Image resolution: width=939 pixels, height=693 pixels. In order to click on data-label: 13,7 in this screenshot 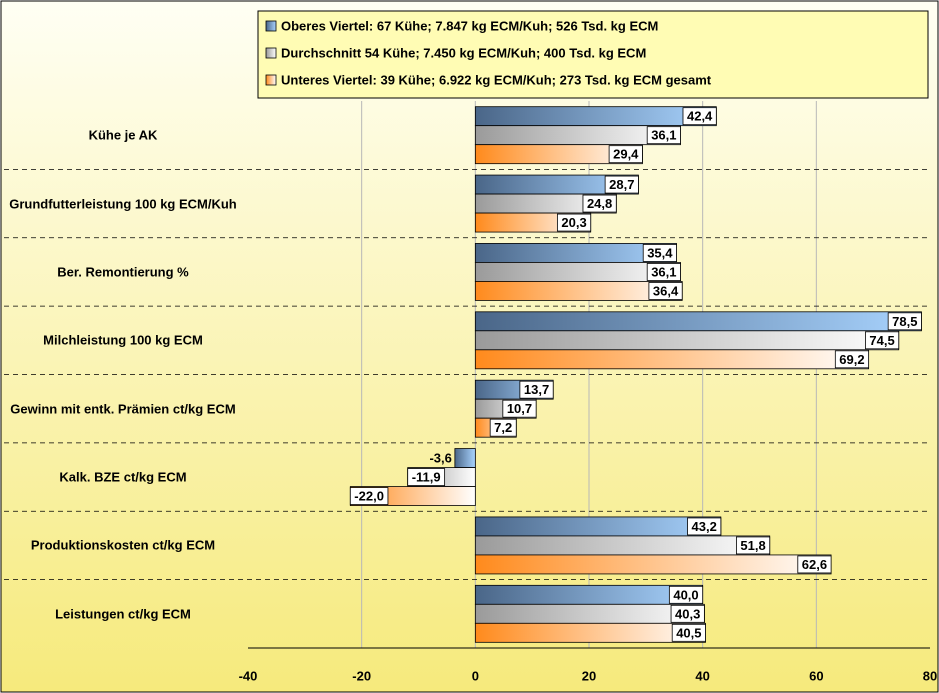, I will do `click(536, 389)`.